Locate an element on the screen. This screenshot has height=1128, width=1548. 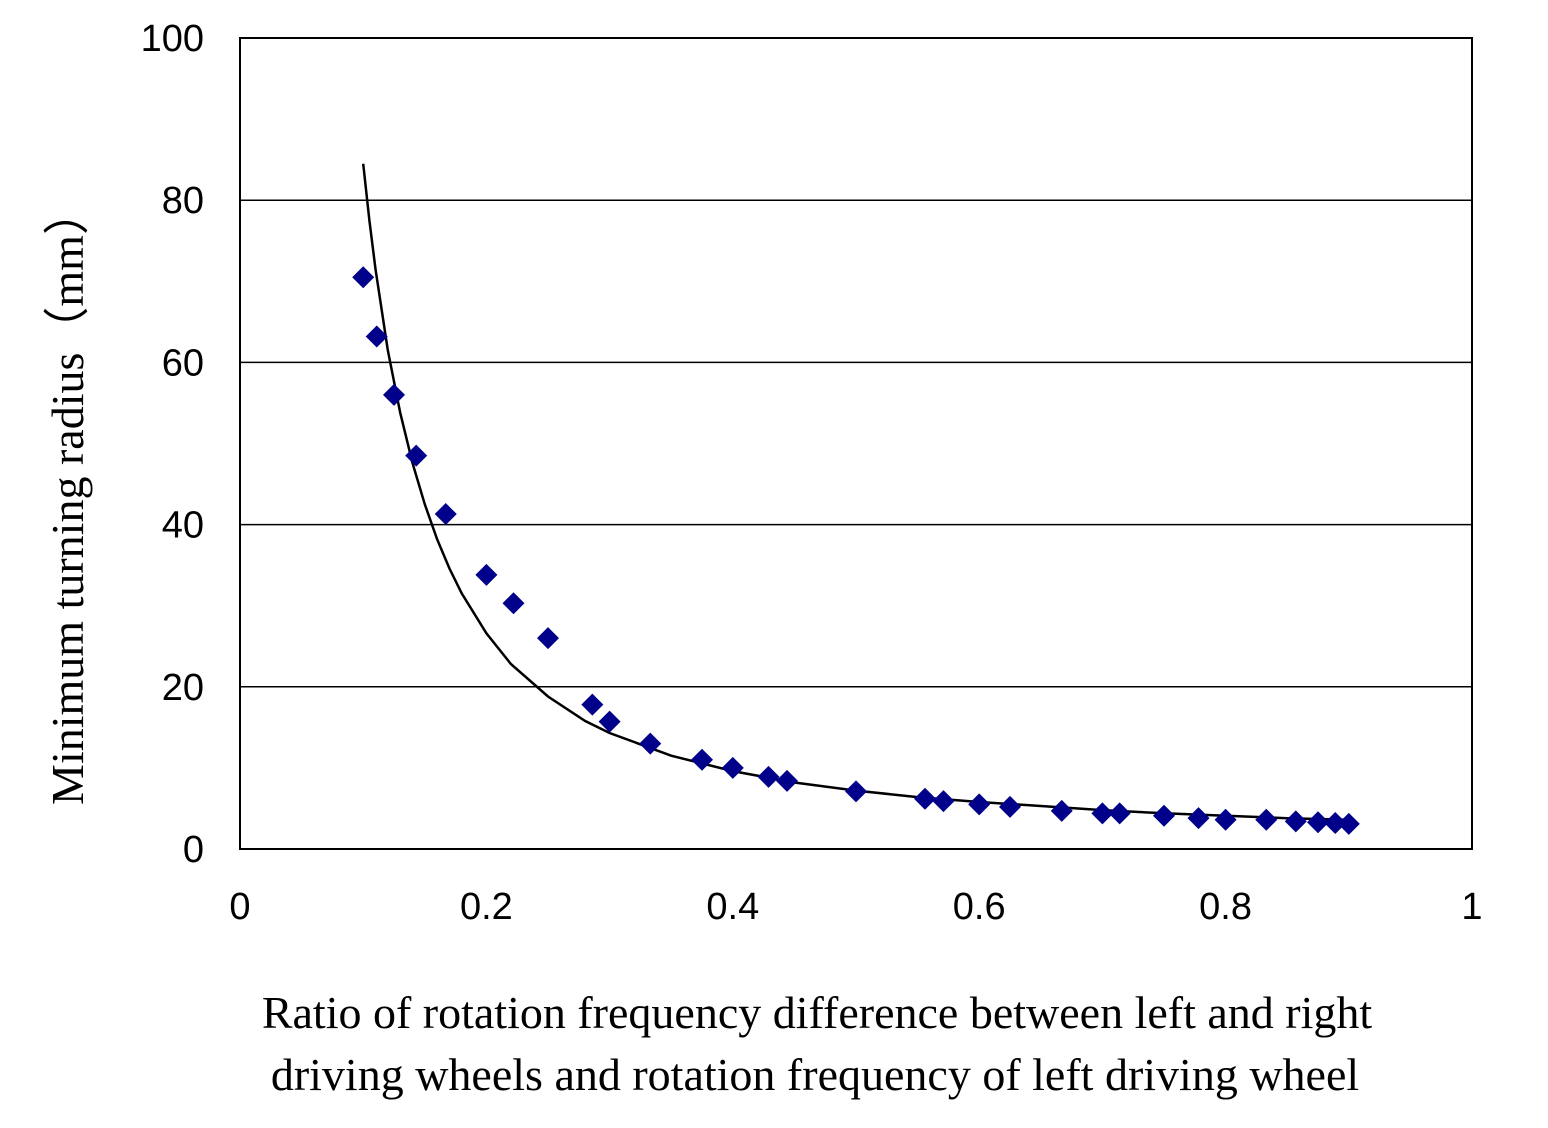
y-tick-label: 80 is located at coordinates (183, 201).